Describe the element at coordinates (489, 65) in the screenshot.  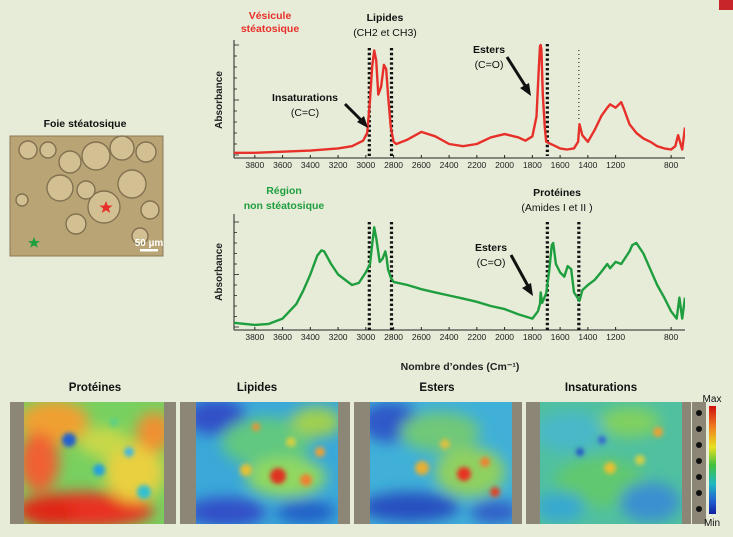
I see `ann-co-top: (C=O)` at that location.